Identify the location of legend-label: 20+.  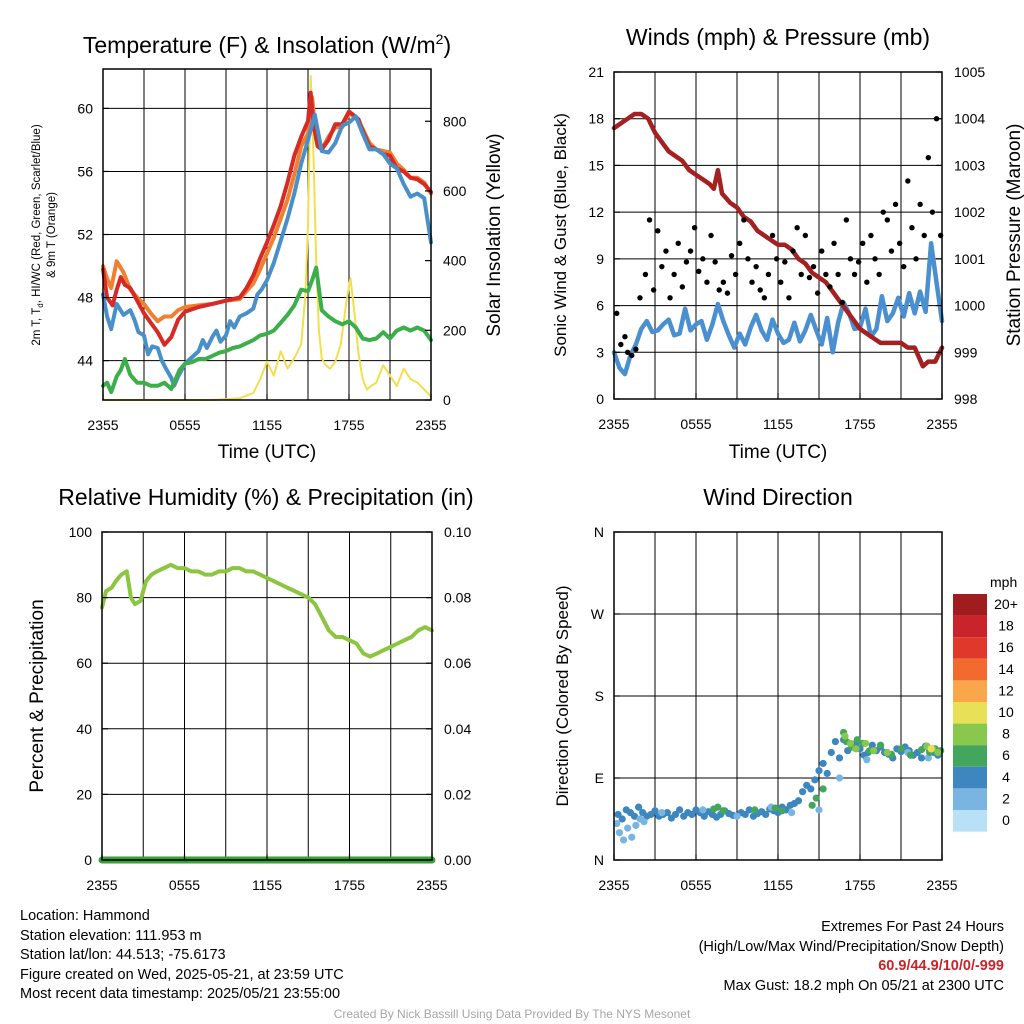
(1006, 604).